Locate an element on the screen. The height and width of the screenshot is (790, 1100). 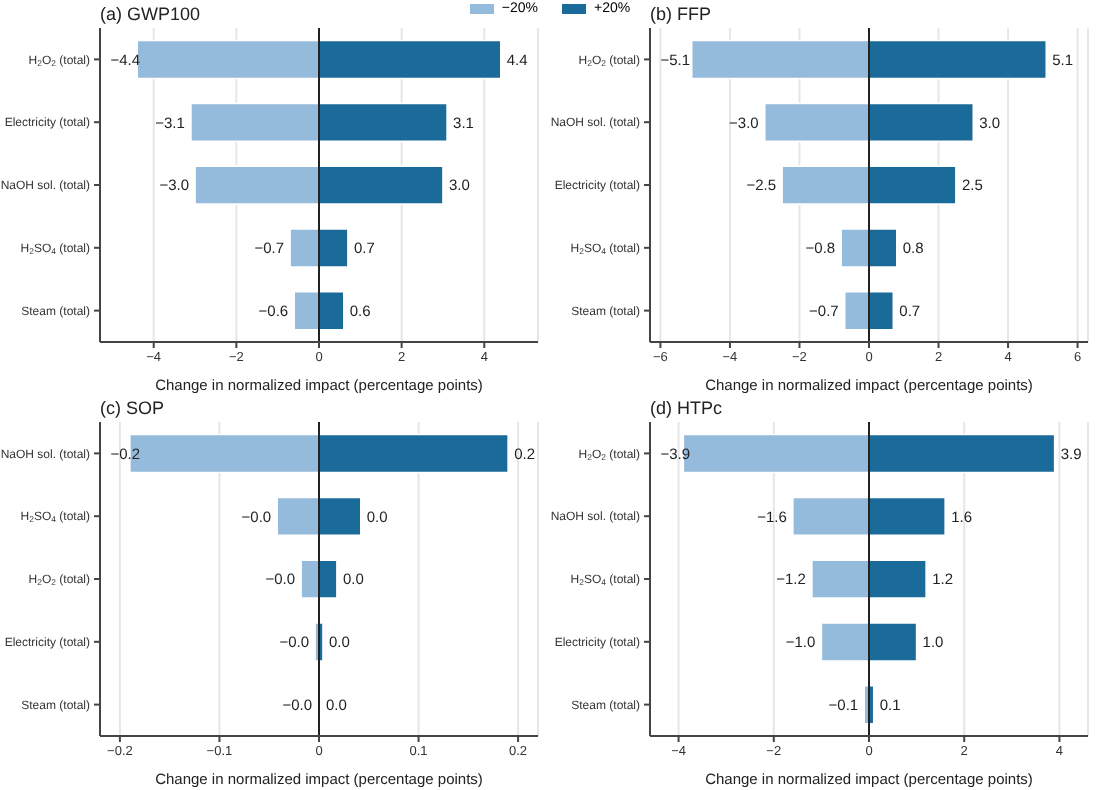
chart-title: (b) FFP is located at coordinates (680, 14).